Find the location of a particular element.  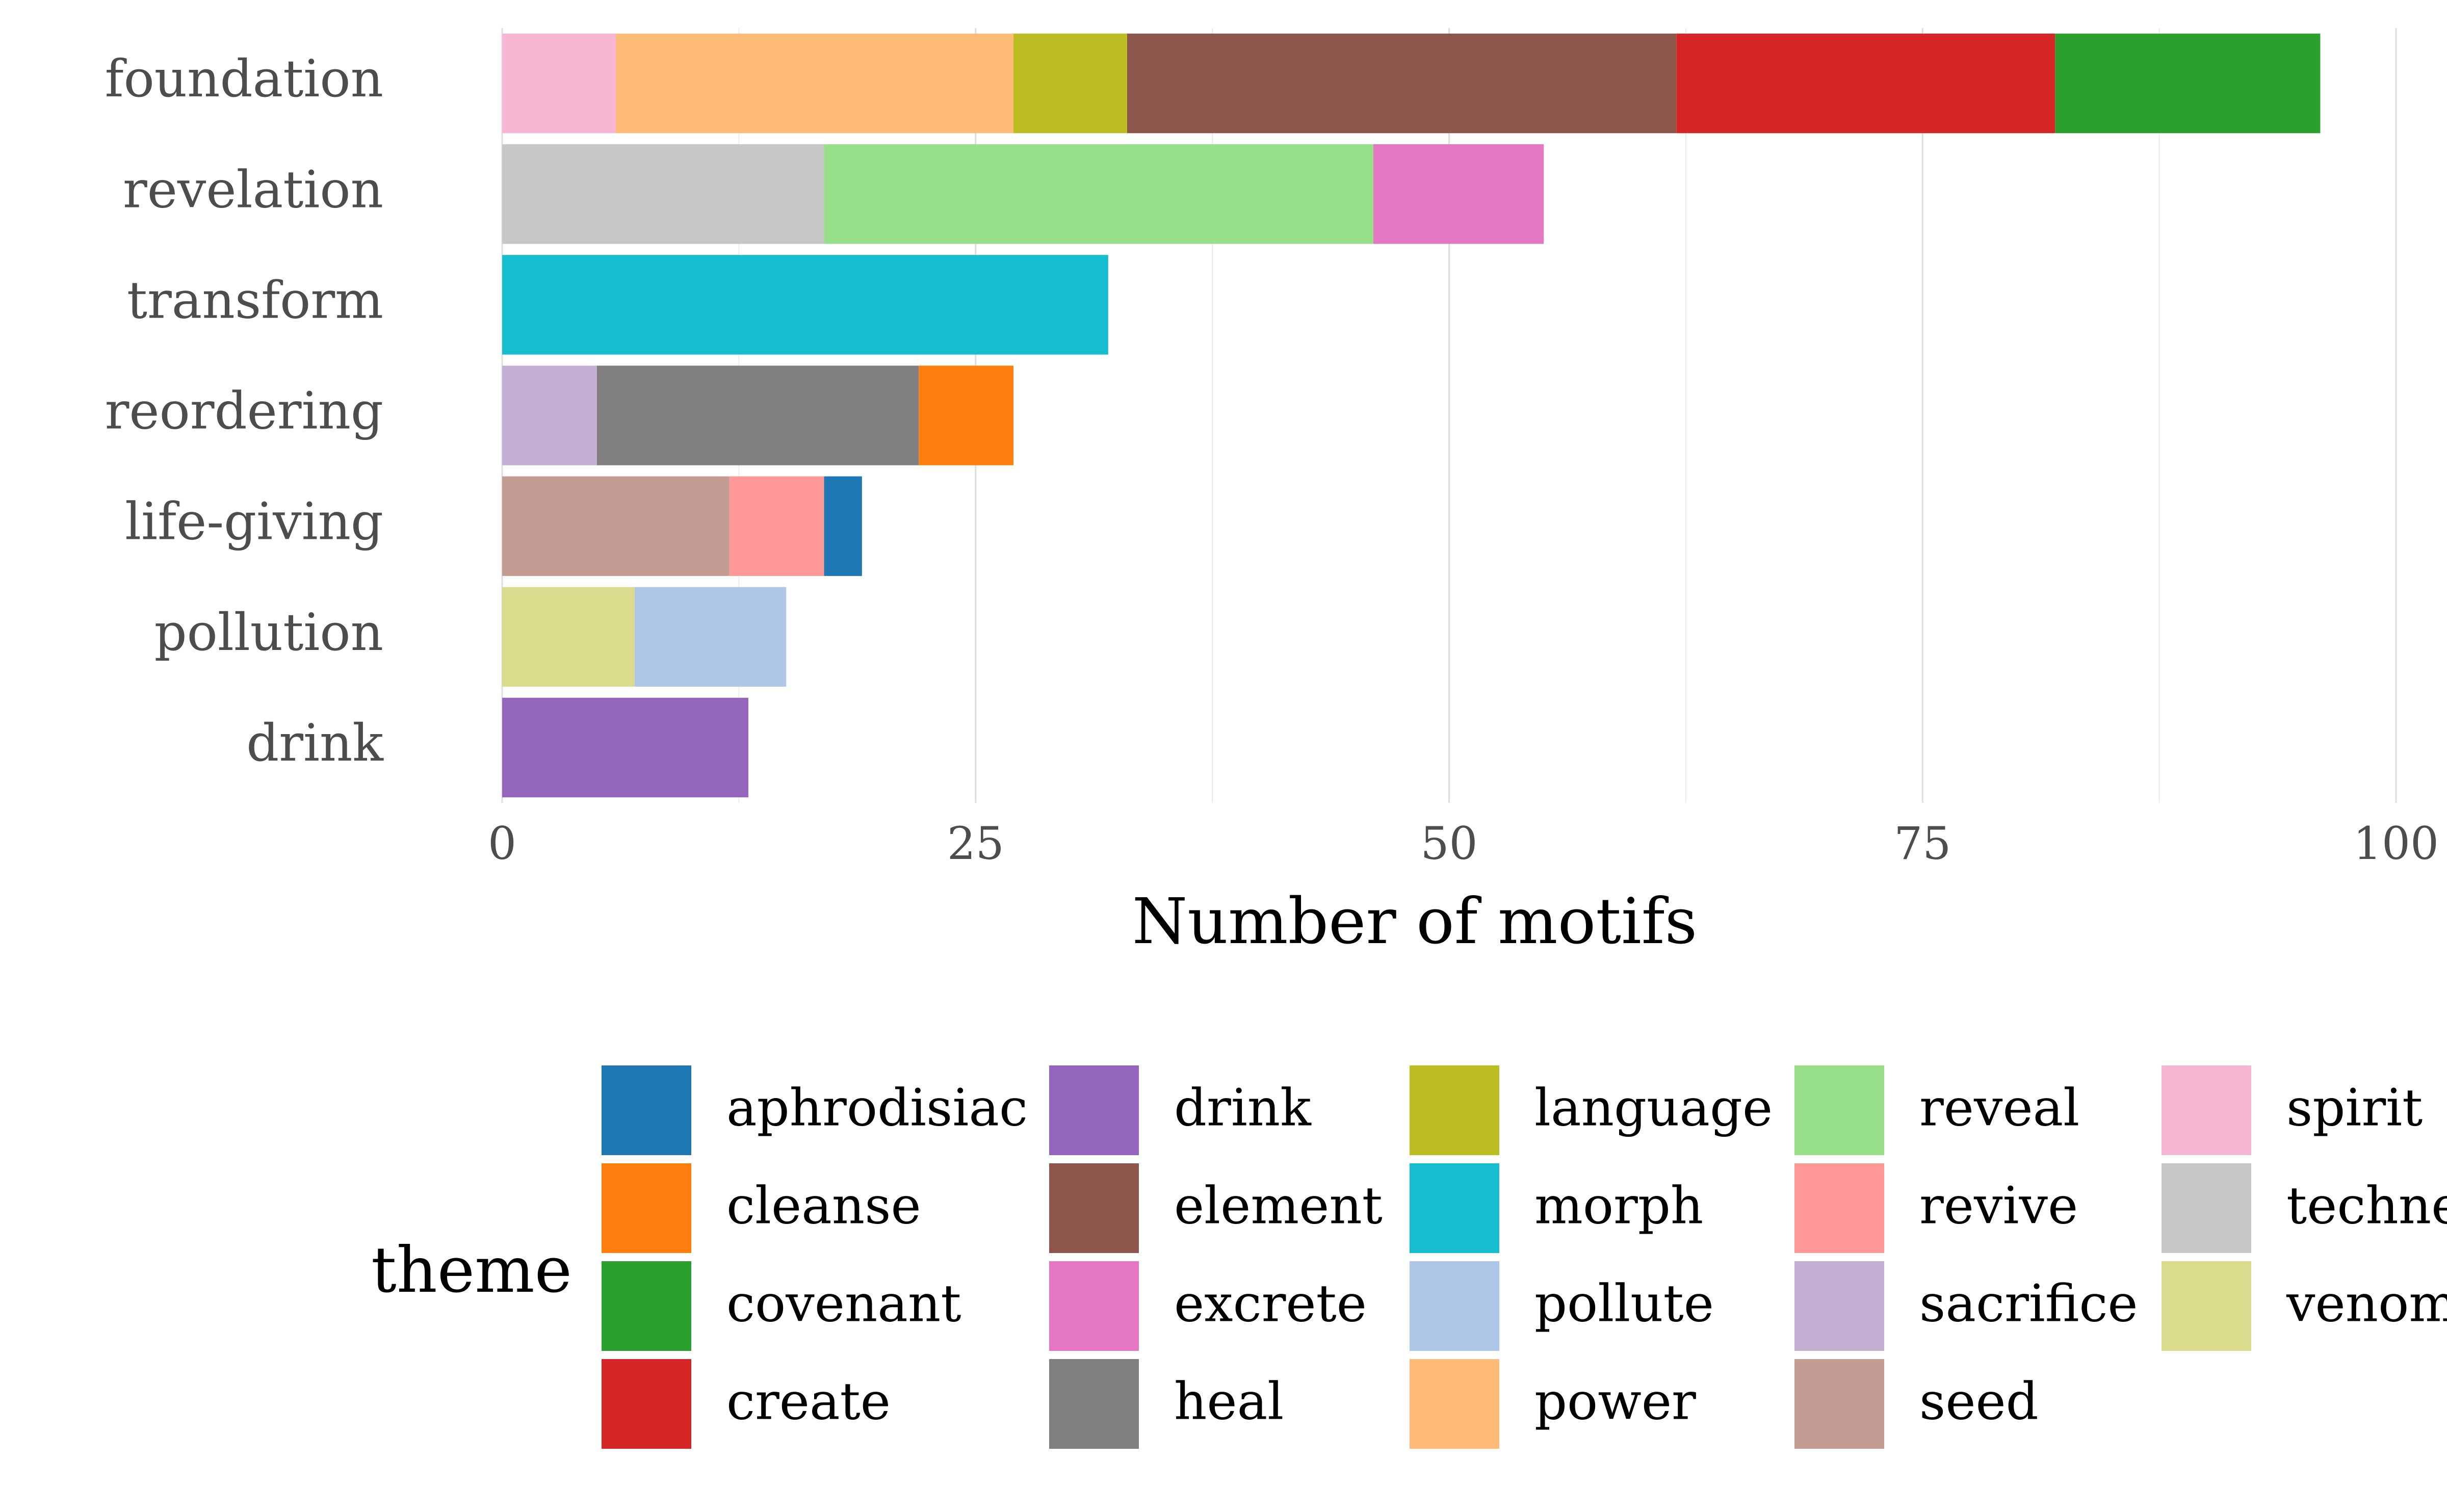

legend-label-revive: revive is located at coordinates (1998, 1206).